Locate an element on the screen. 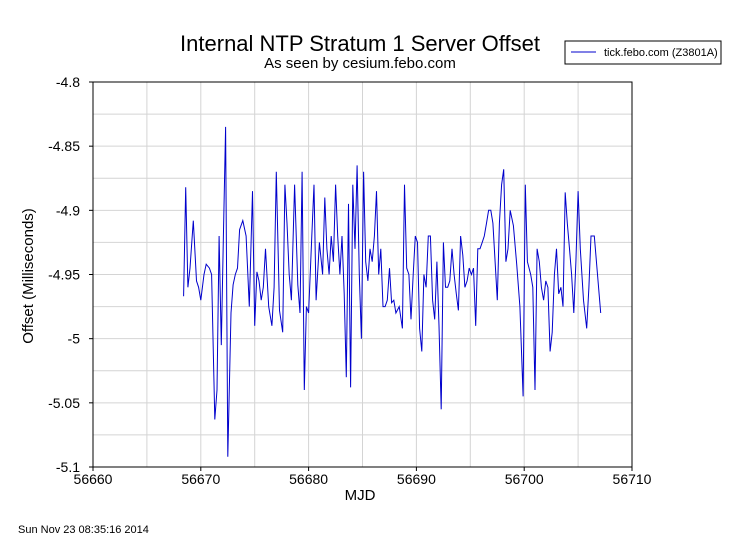 The width and height of the screenshot is (750, 550). legend: tick.febo.com (Z3801A) is located at coordinates (643, 52).